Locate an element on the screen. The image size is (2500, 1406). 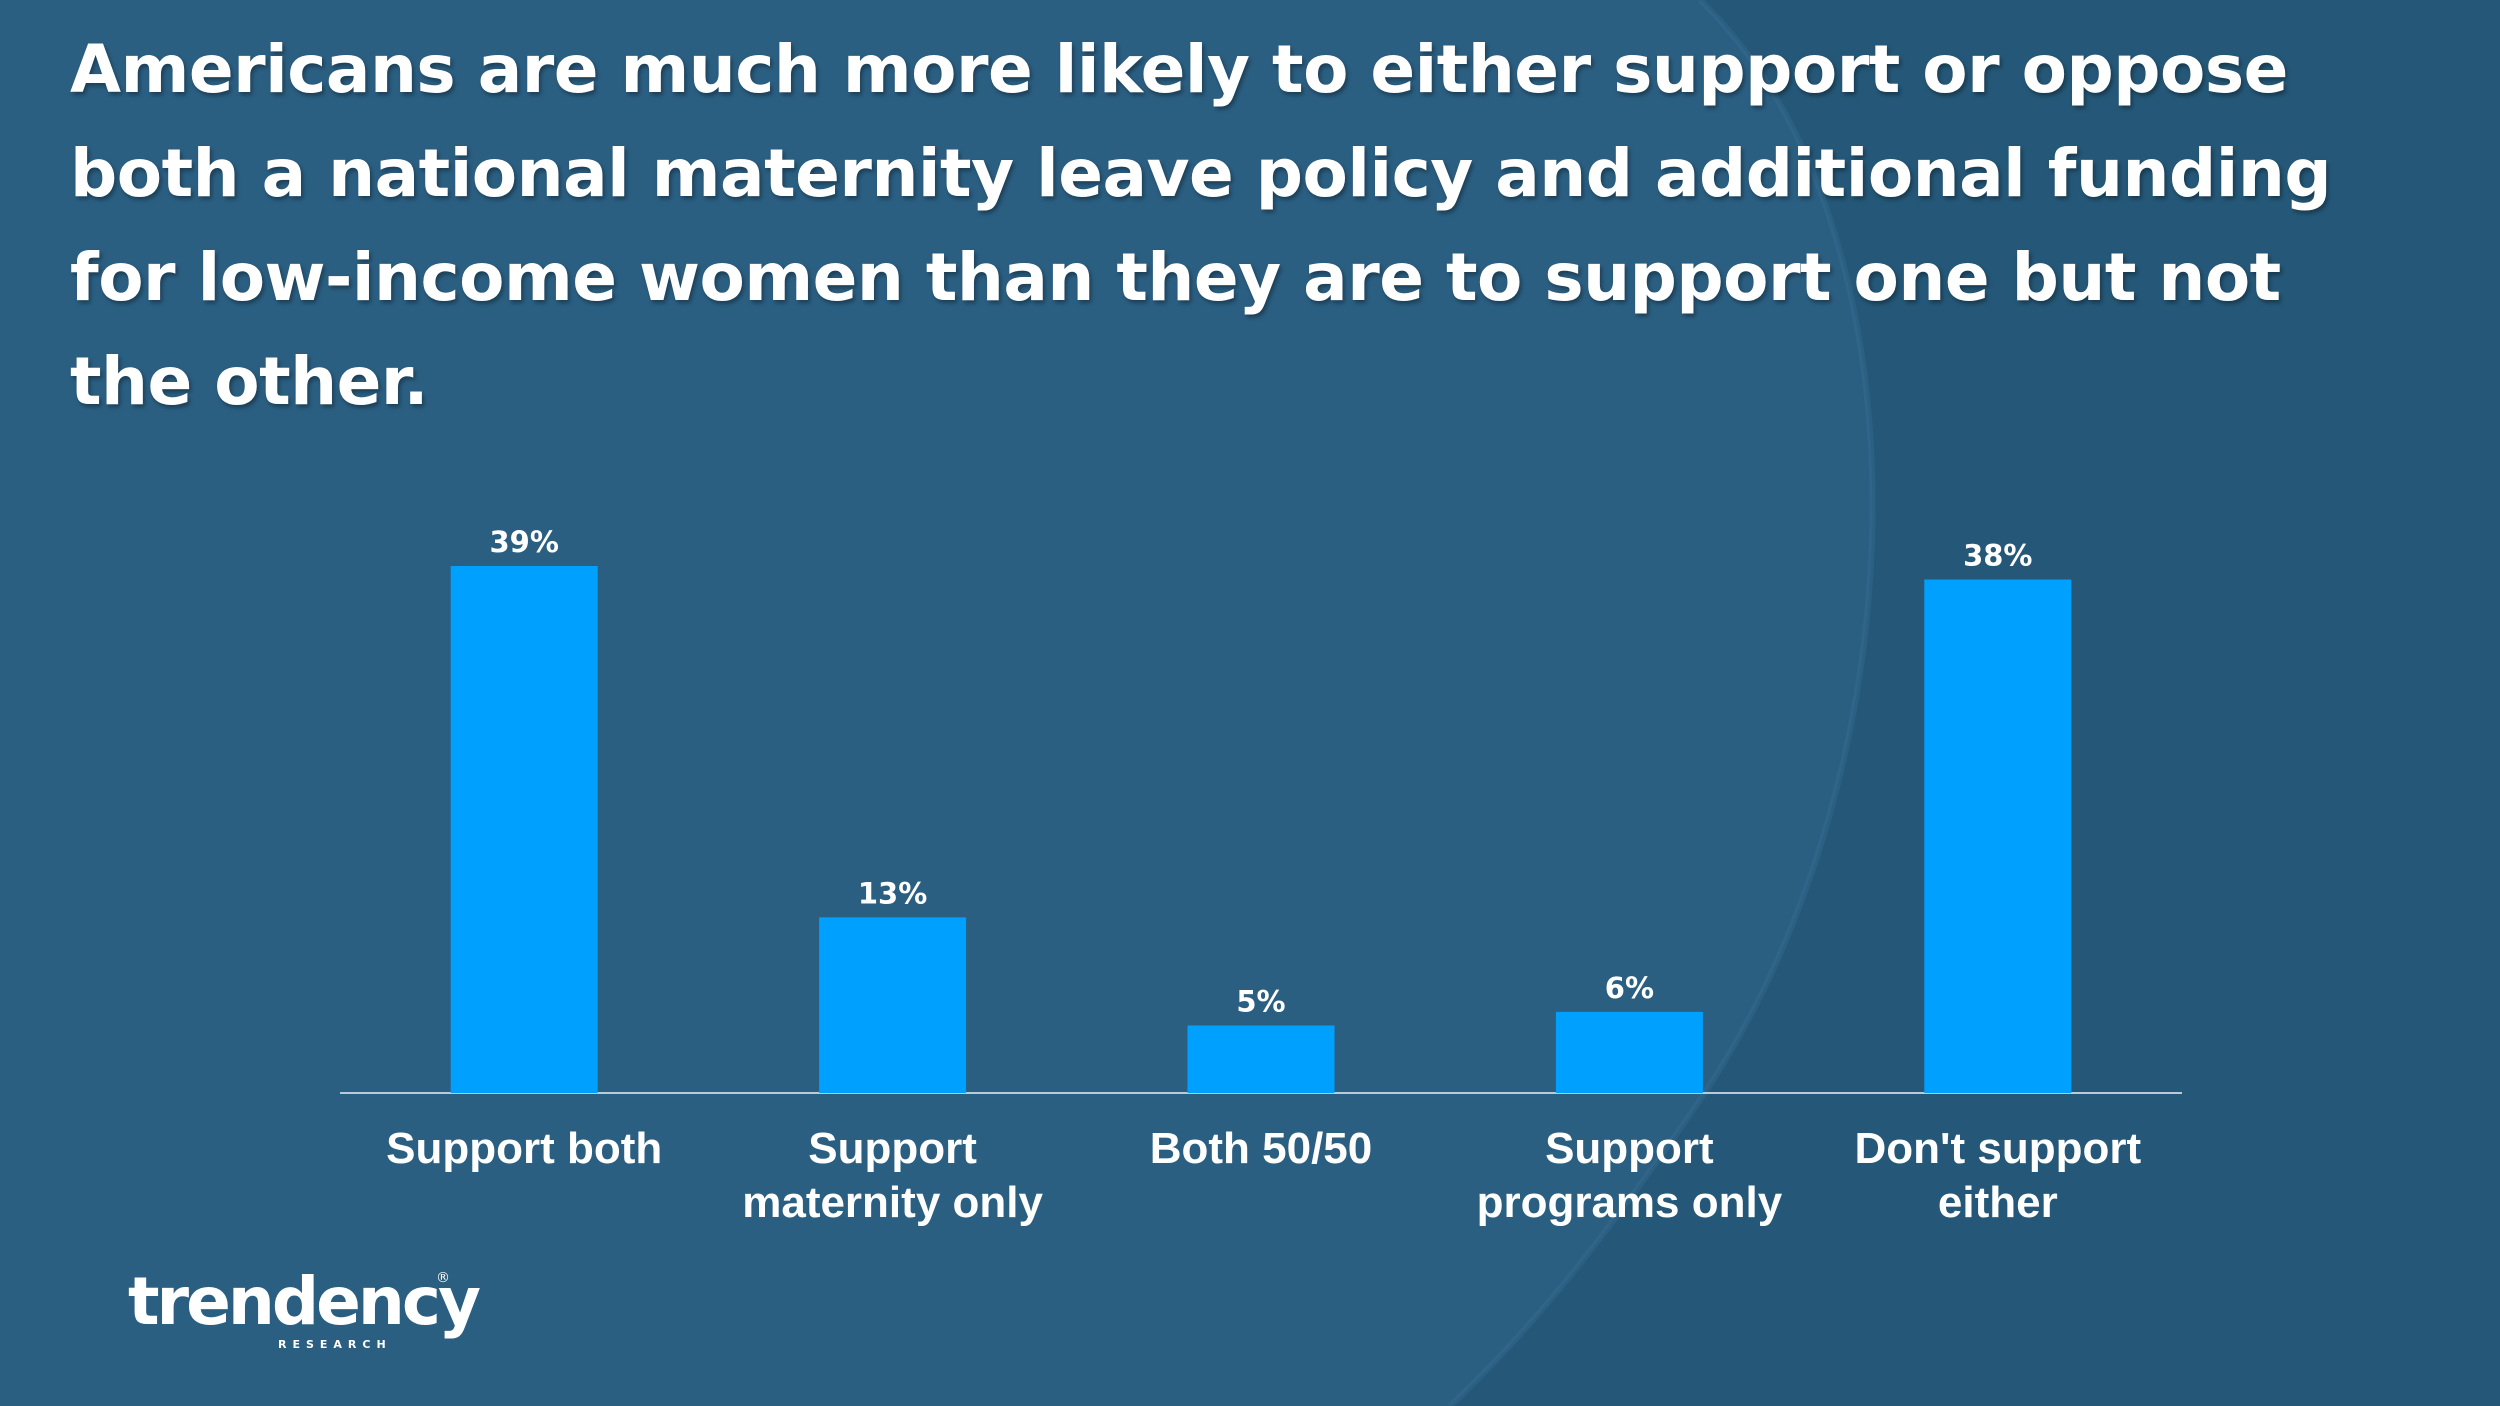
category-label-0: Support both is located at coordinates (524, 1148).